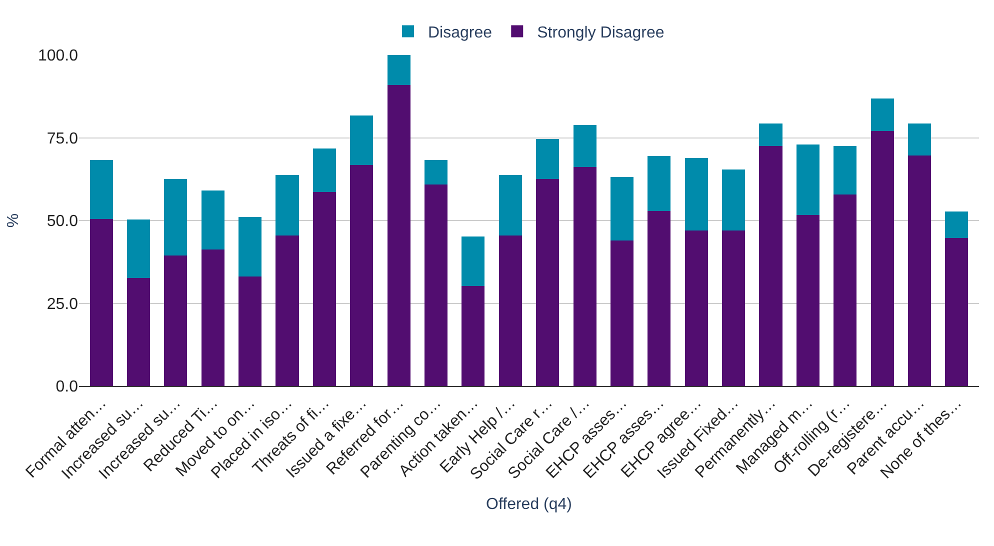 The image size is (994, 546). I want to click on y-tick-label: 75.0, so click(62, 139).